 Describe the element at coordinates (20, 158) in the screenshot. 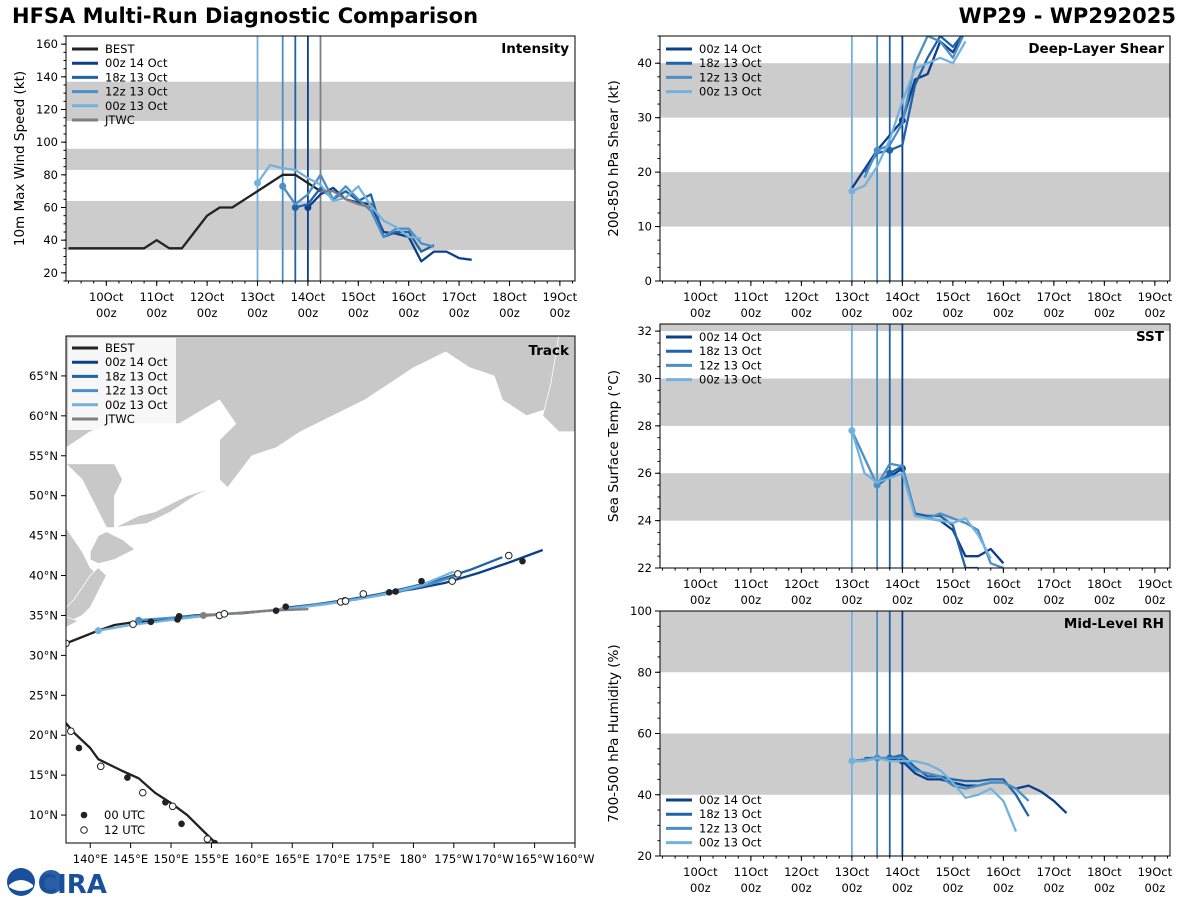

I see `intensity-ylabel: 10m Max Wind Speed (kt)` at that location.